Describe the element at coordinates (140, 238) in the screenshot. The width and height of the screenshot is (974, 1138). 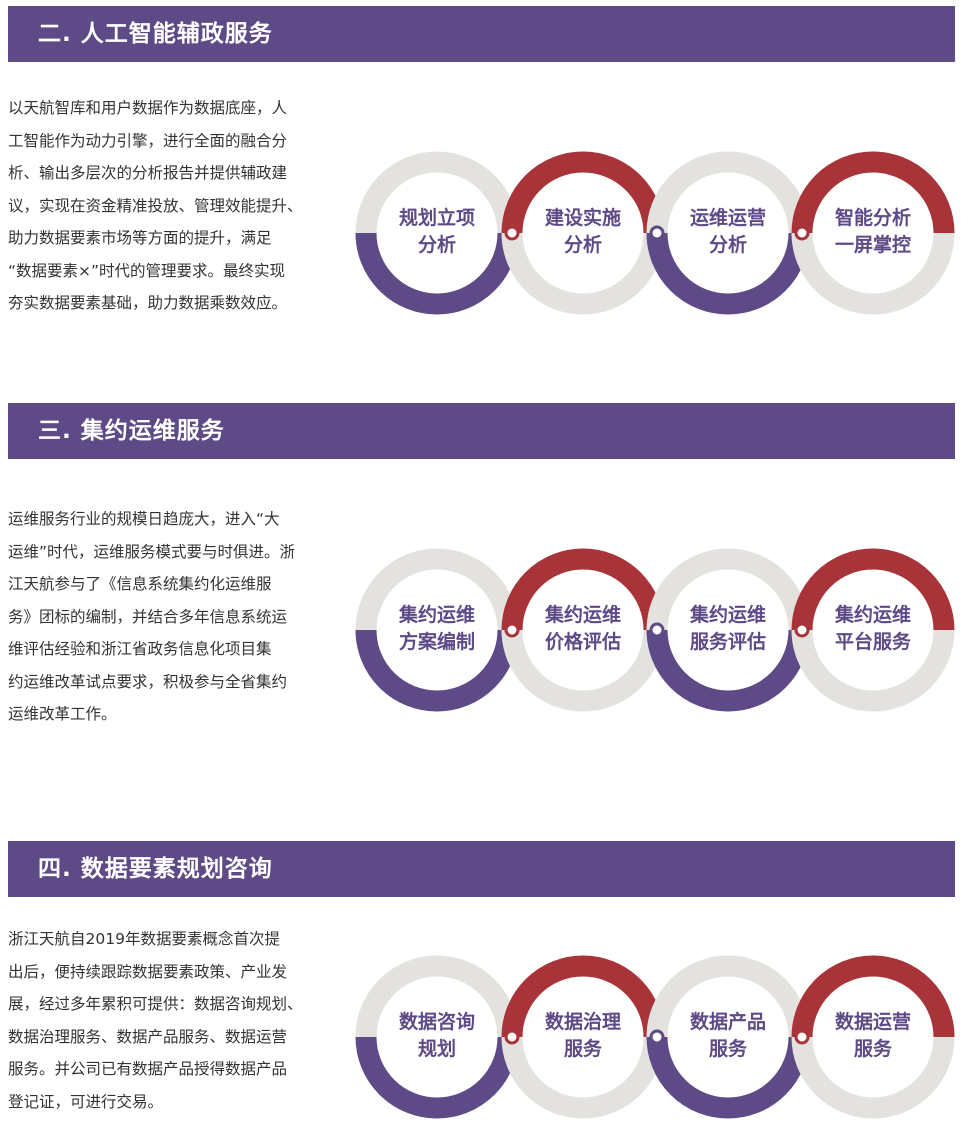
I see `text-line: 助力数据要素市场等方面的提升，满足` at that location.